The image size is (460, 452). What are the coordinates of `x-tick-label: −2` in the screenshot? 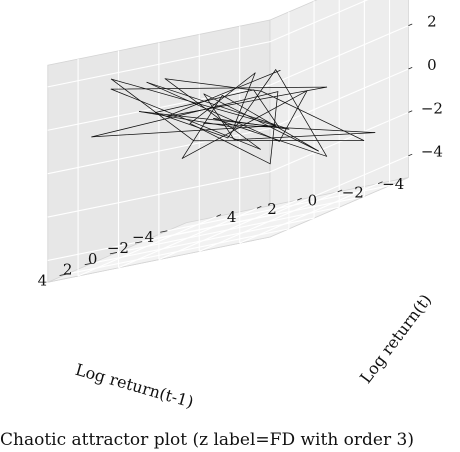 It's located at (353, 192).